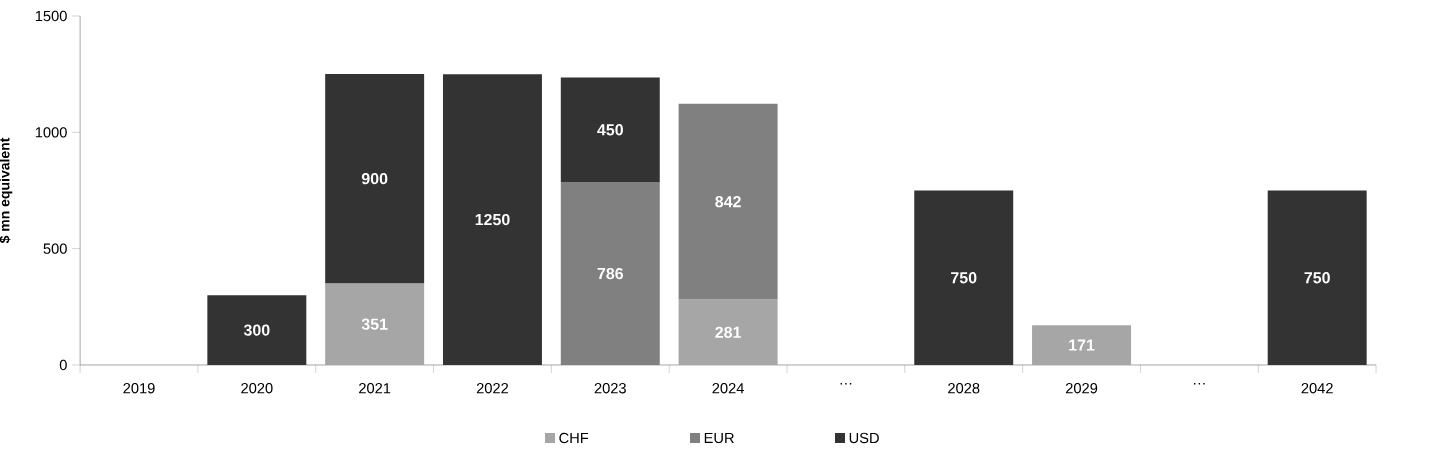  What do you see at coordinates (574, 438) in the screenshot?
I see `legend-label: CHF` at bounding box center [574, 438].